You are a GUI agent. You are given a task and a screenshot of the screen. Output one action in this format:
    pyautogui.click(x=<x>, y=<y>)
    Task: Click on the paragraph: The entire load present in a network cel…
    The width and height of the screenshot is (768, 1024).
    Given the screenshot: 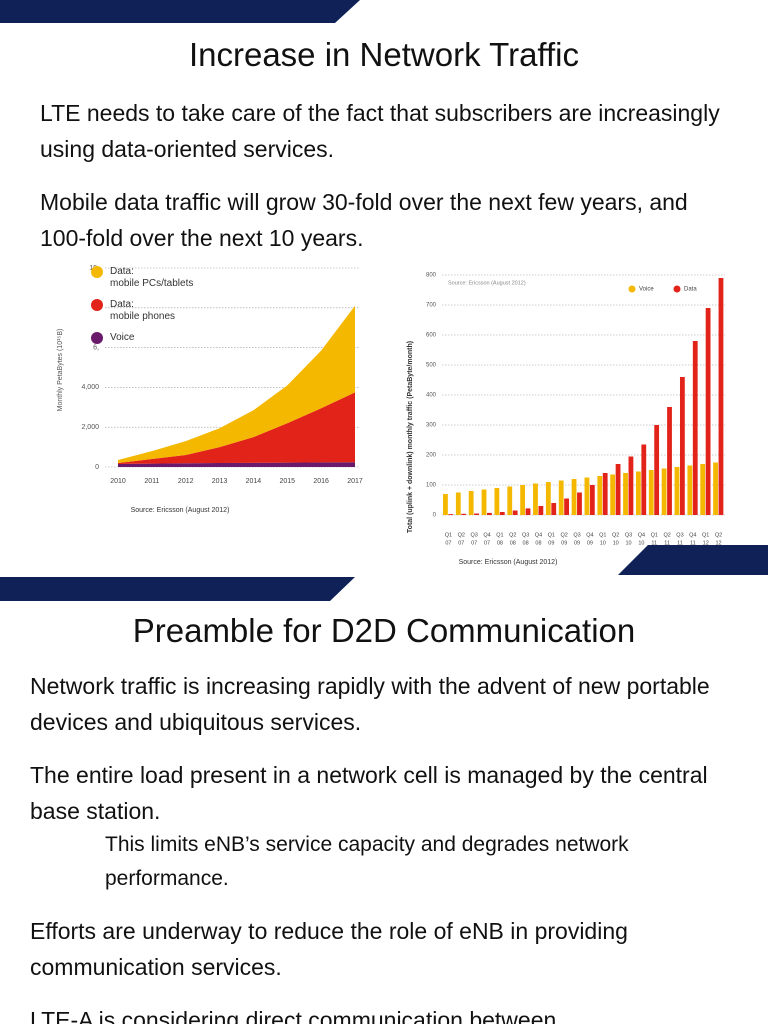 What is the action you would take?
    pyautogui.click(x=369, y=793)
    